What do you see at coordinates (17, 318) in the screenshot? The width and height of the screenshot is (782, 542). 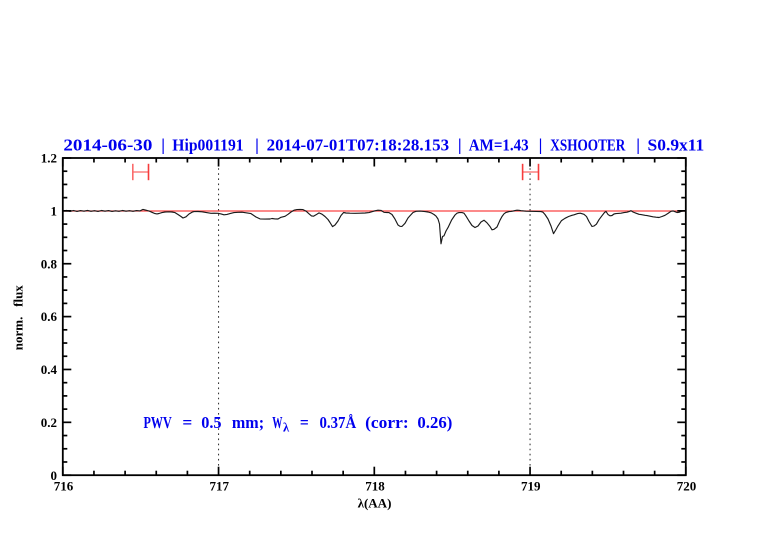 I see `svg-text: norm. flux` at bounding box center [17, 318].